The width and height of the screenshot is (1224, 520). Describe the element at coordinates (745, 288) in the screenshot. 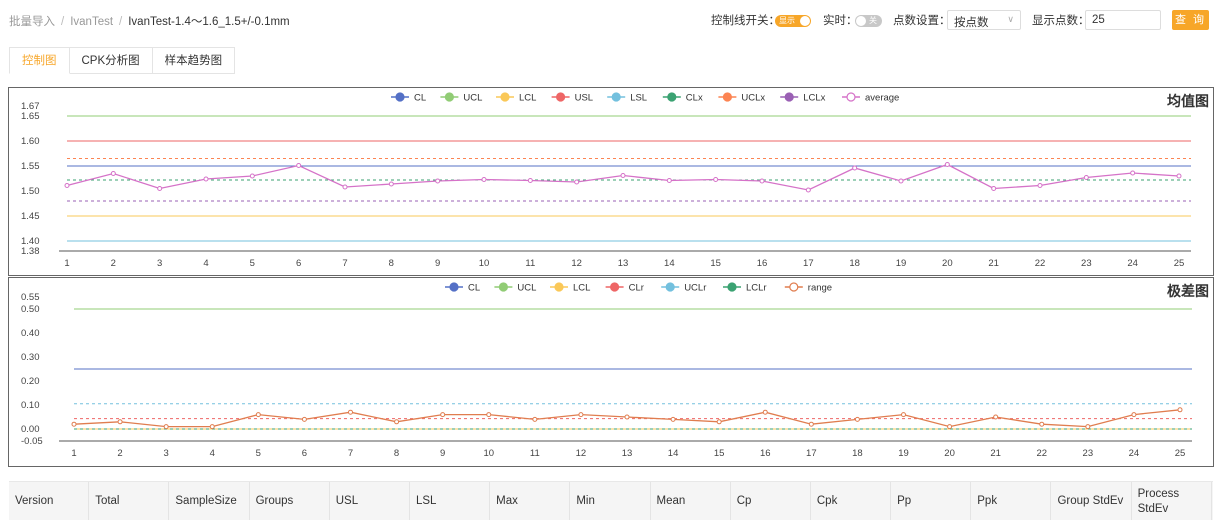

I see `legend-item-lclr: LCLr` at that location.